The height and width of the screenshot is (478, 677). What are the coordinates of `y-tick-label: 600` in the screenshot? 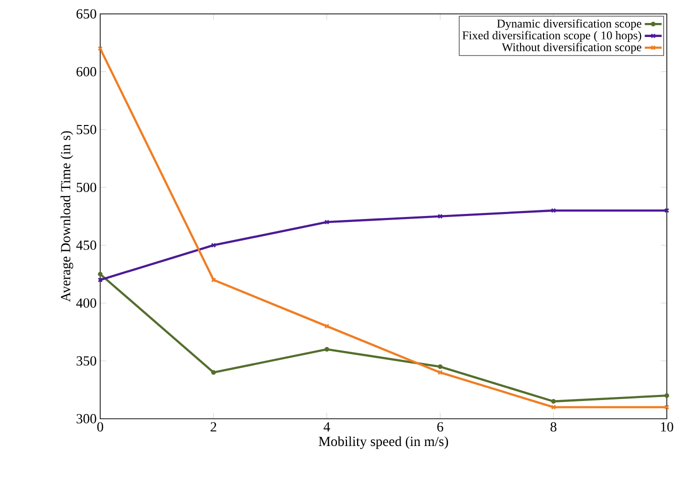 It's located at (86, 71).